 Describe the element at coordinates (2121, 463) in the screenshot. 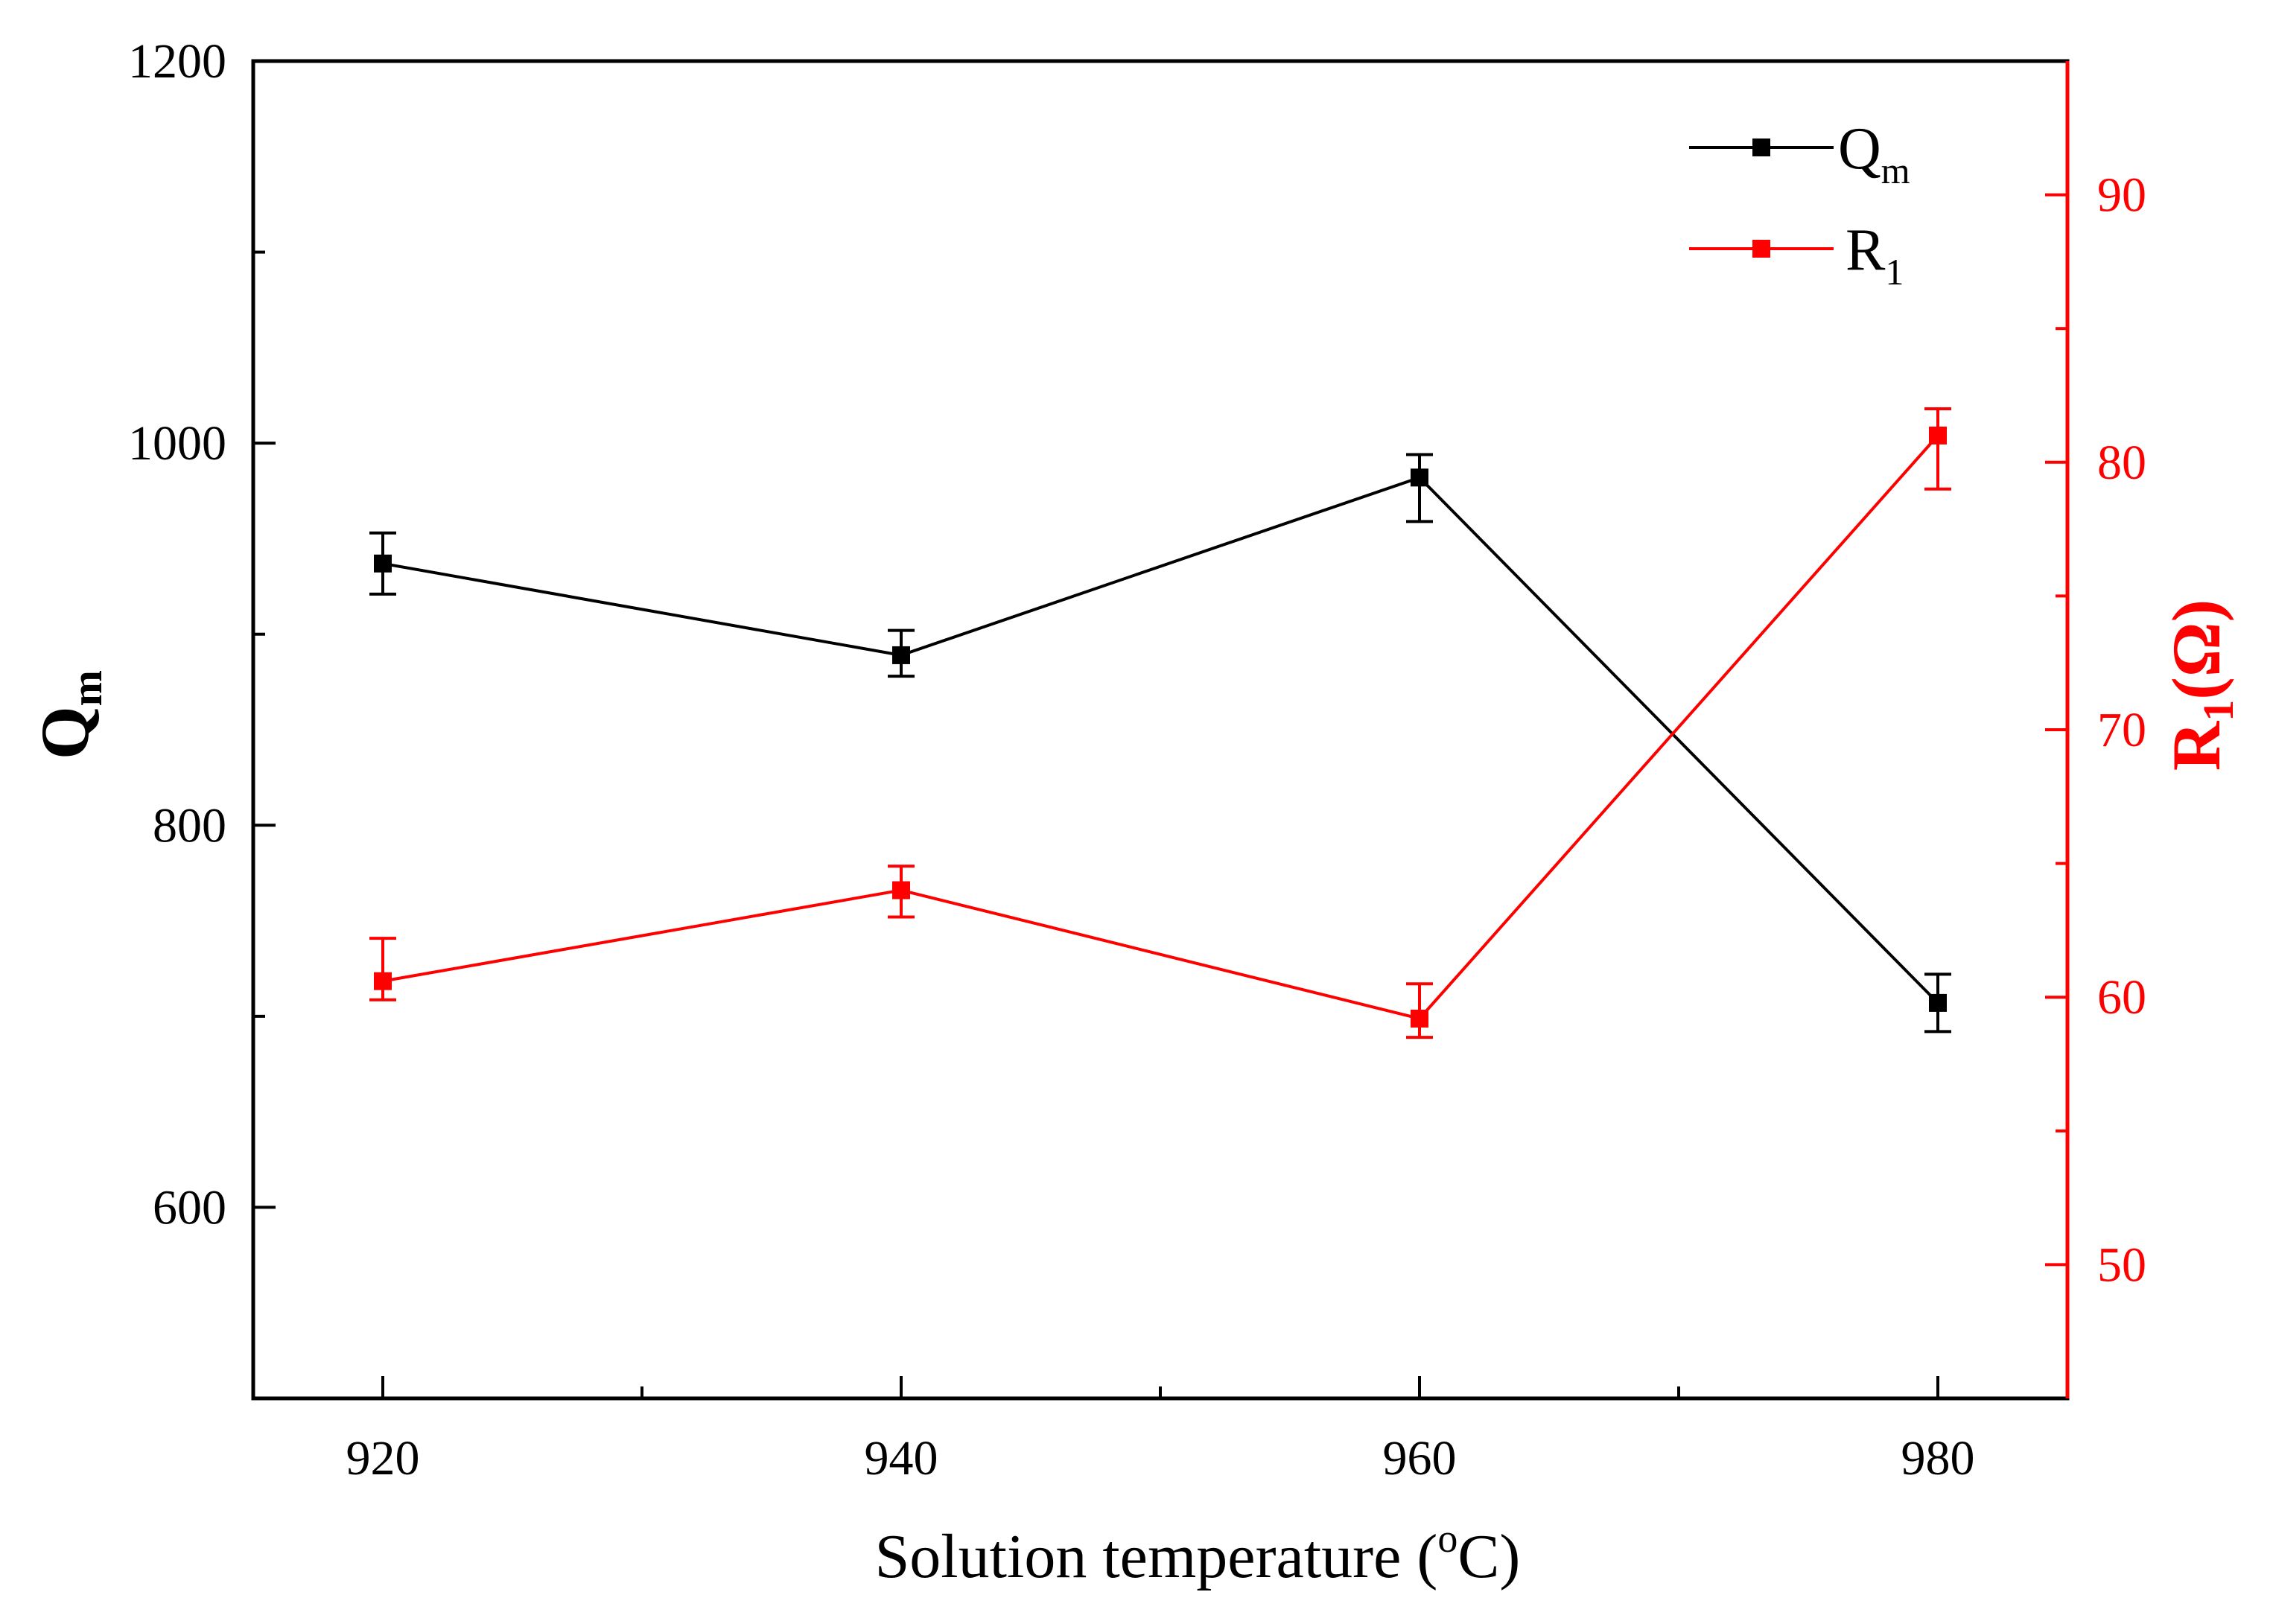

I see `right-tick-label: 80` at that location.